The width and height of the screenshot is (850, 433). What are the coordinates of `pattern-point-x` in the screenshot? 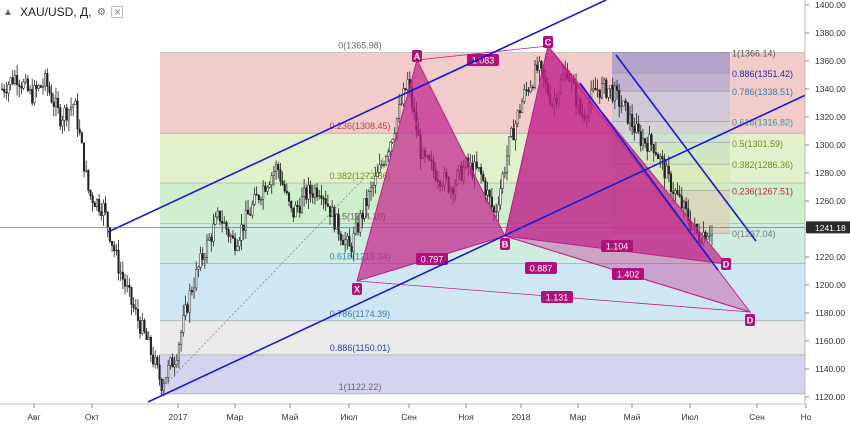 It's located at (357, 289).